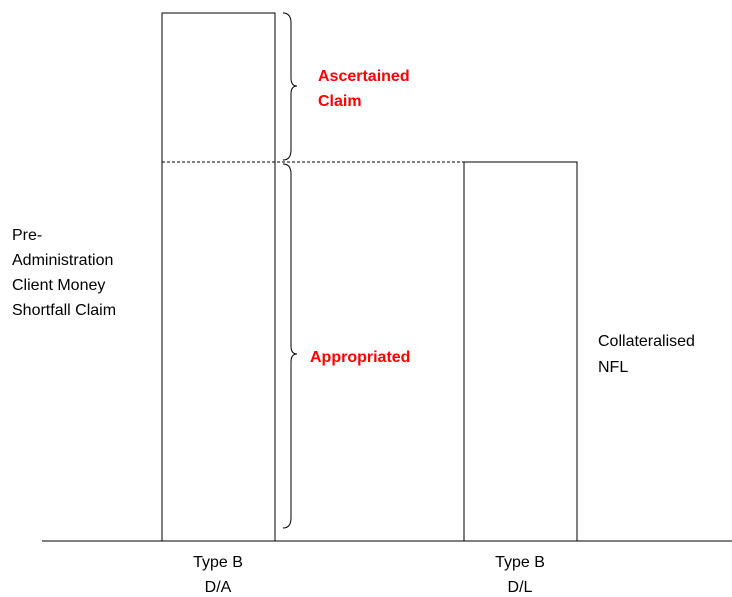 The image size is (732, 597). I want to click on right-label: NFL, so click(613, 367).